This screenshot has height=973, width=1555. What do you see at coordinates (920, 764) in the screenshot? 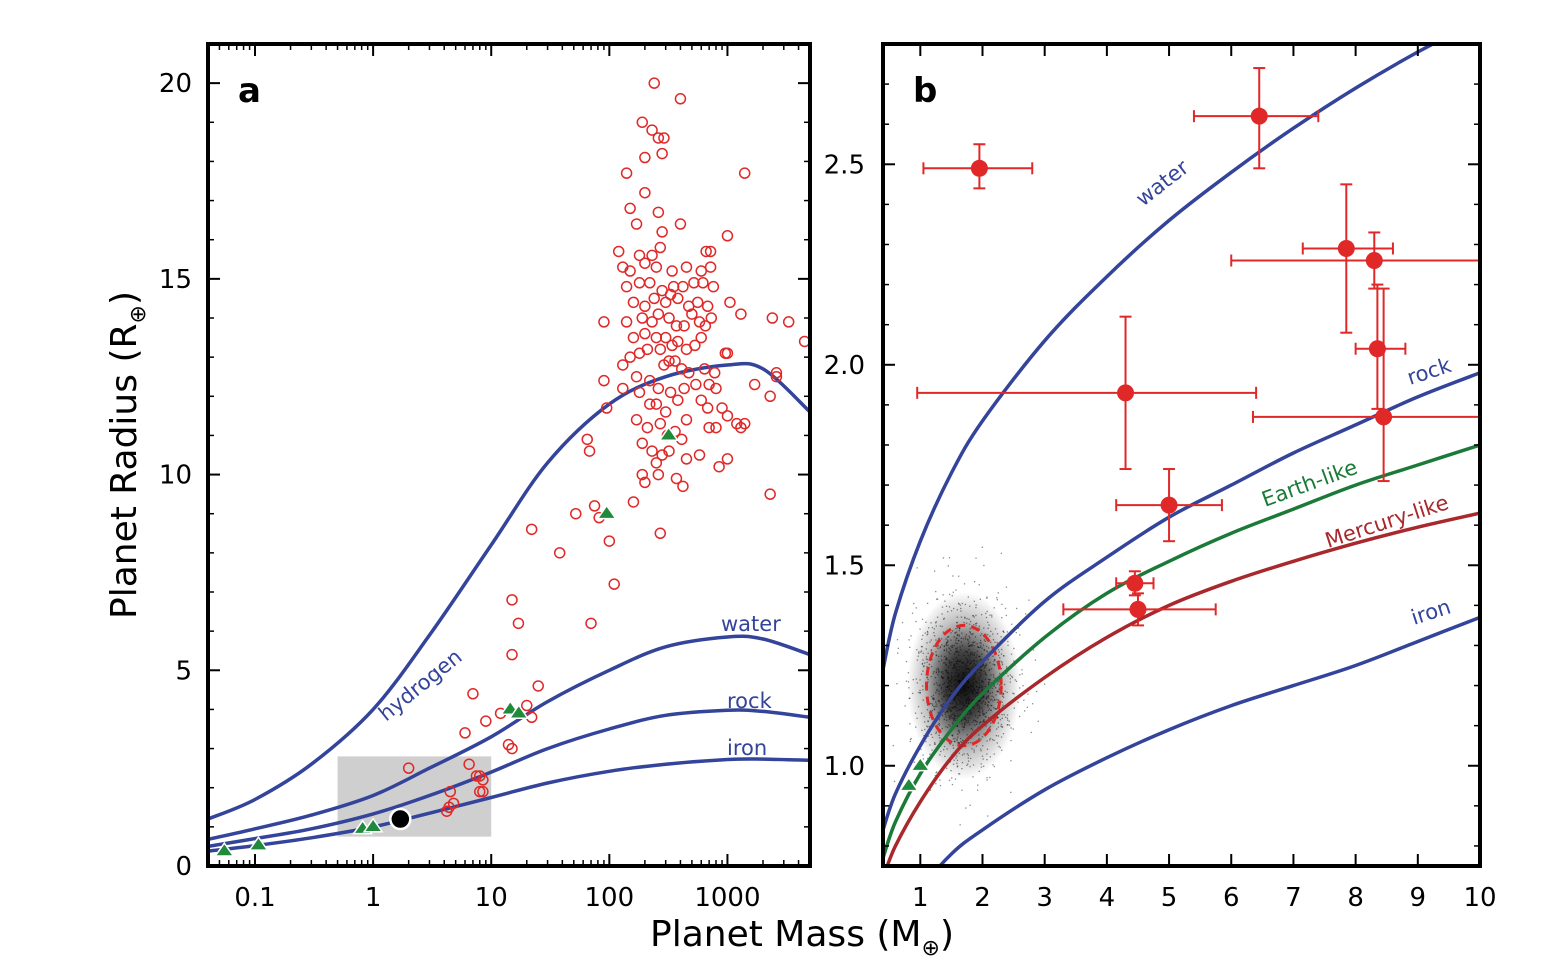
I see `solar-system-planet` at bounding box center [920, 764].